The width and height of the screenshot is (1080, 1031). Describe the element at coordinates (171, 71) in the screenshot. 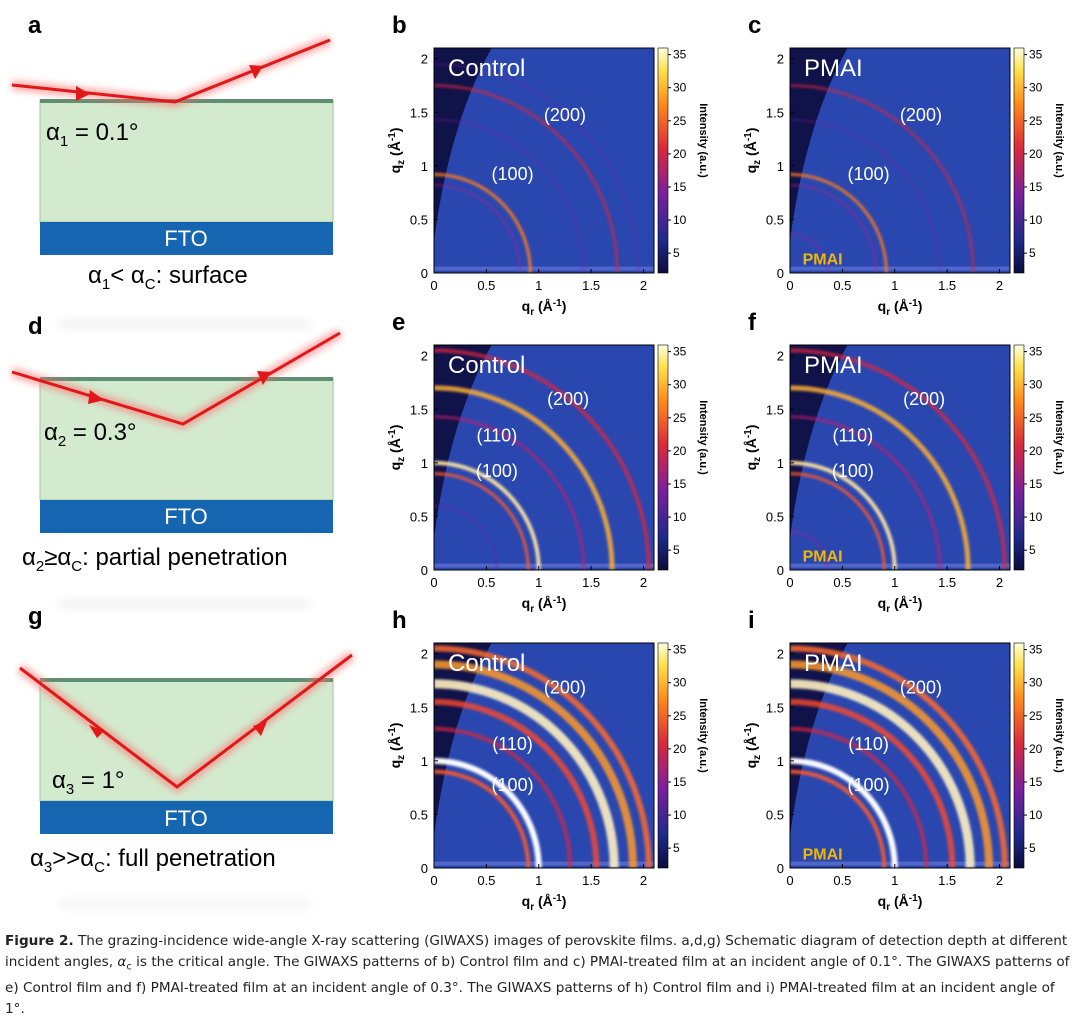

I see `xray-beam-a` at that location.